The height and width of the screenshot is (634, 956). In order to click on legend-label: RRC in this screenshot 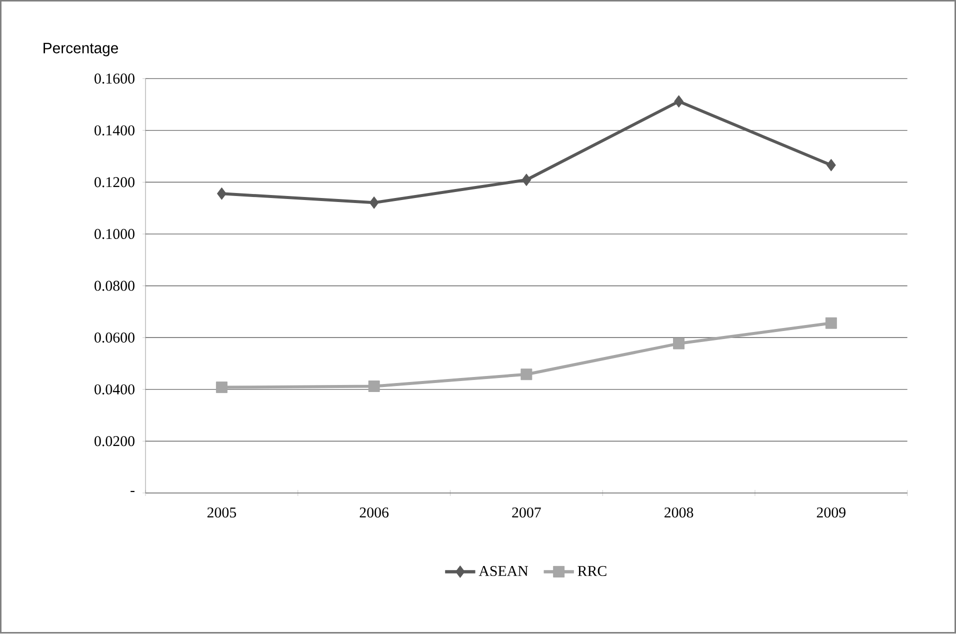, I will do `click(592, 571)`.